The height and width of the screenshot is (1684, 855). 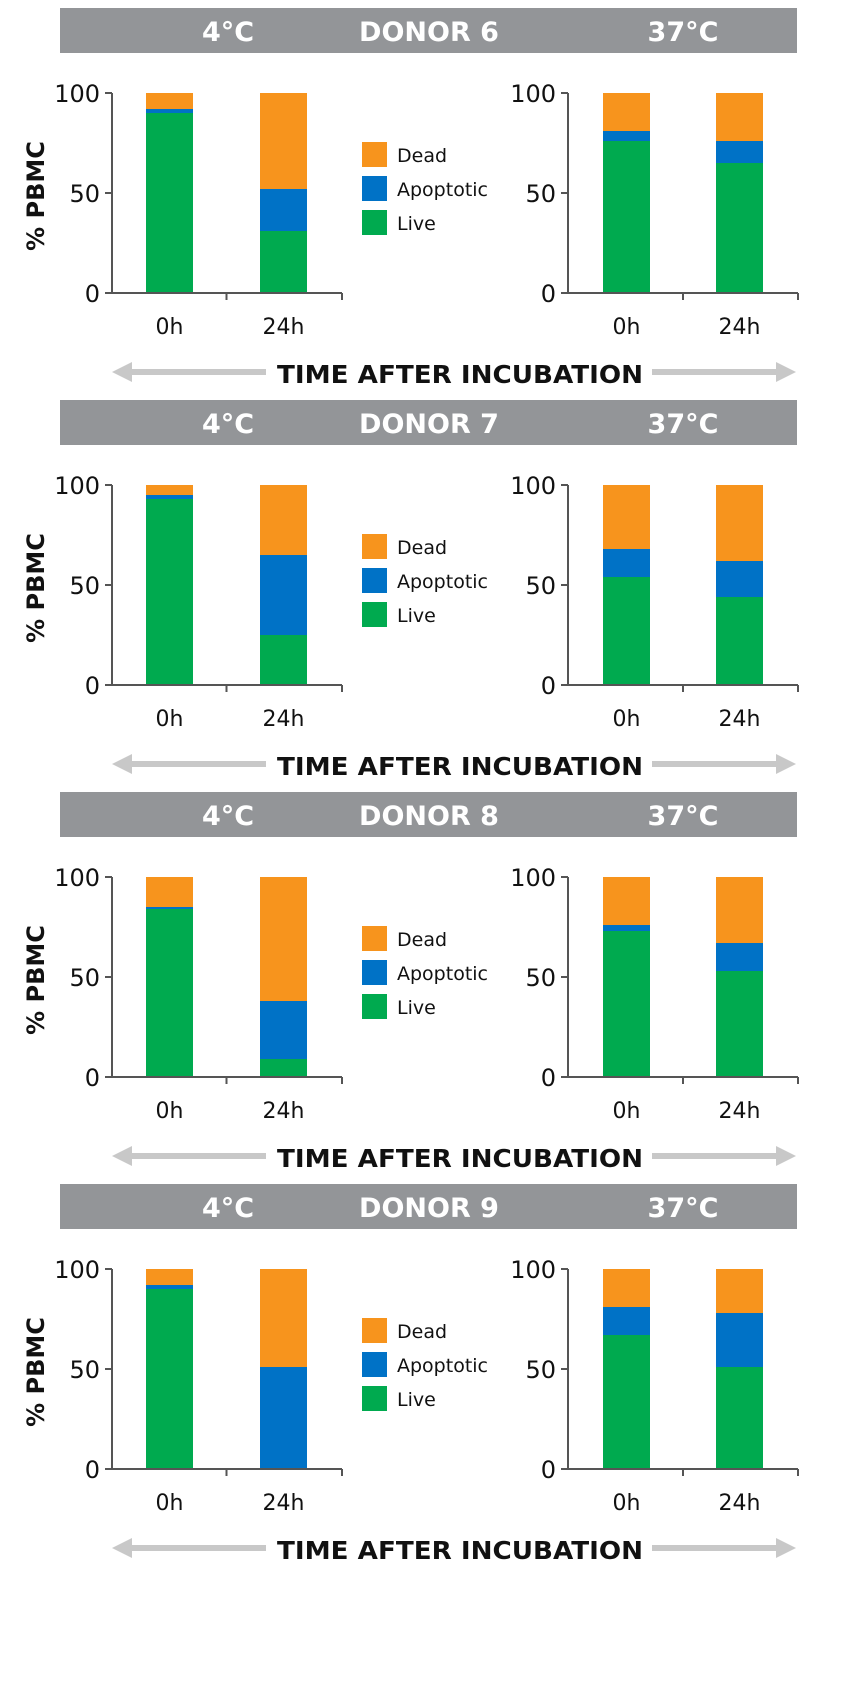 I want to click on banner-condition-left: 4°C, so click(x=228, y=816).